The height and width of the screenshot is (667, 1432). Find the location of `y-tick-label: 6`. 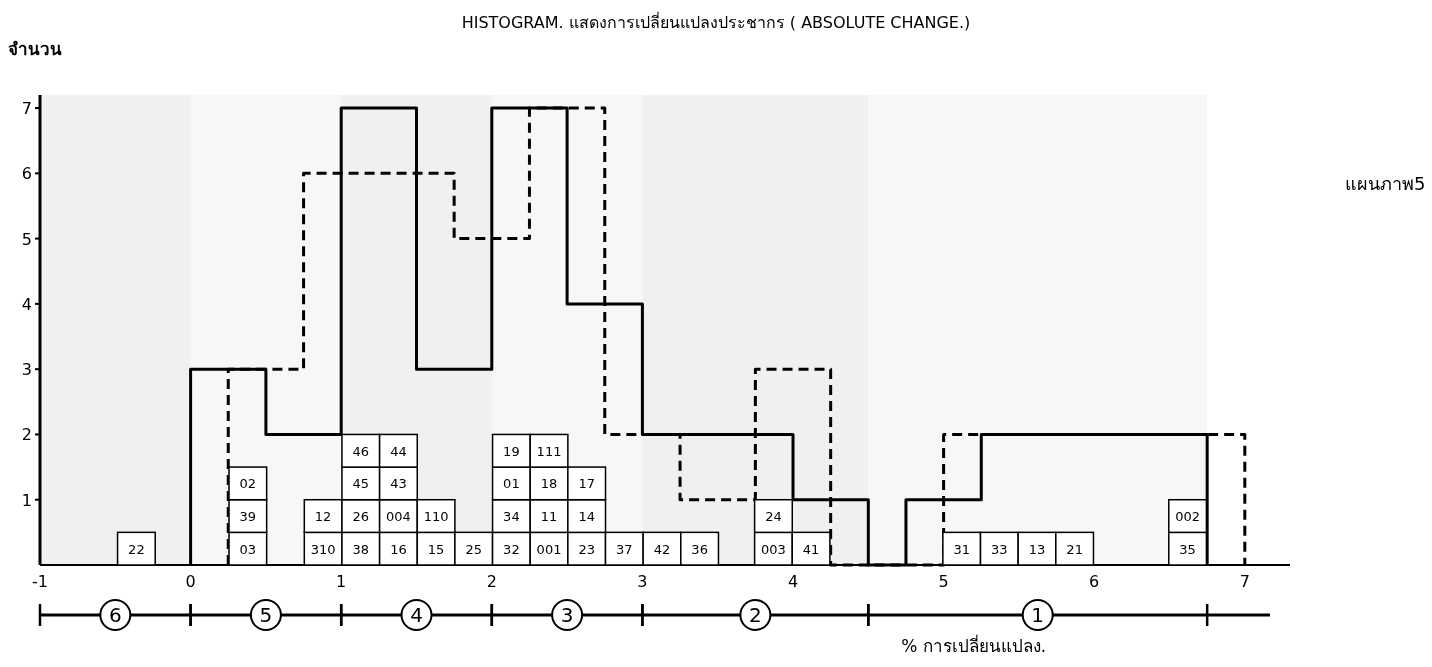

y-tick-label: 6 is located at coordinates (26, 174).